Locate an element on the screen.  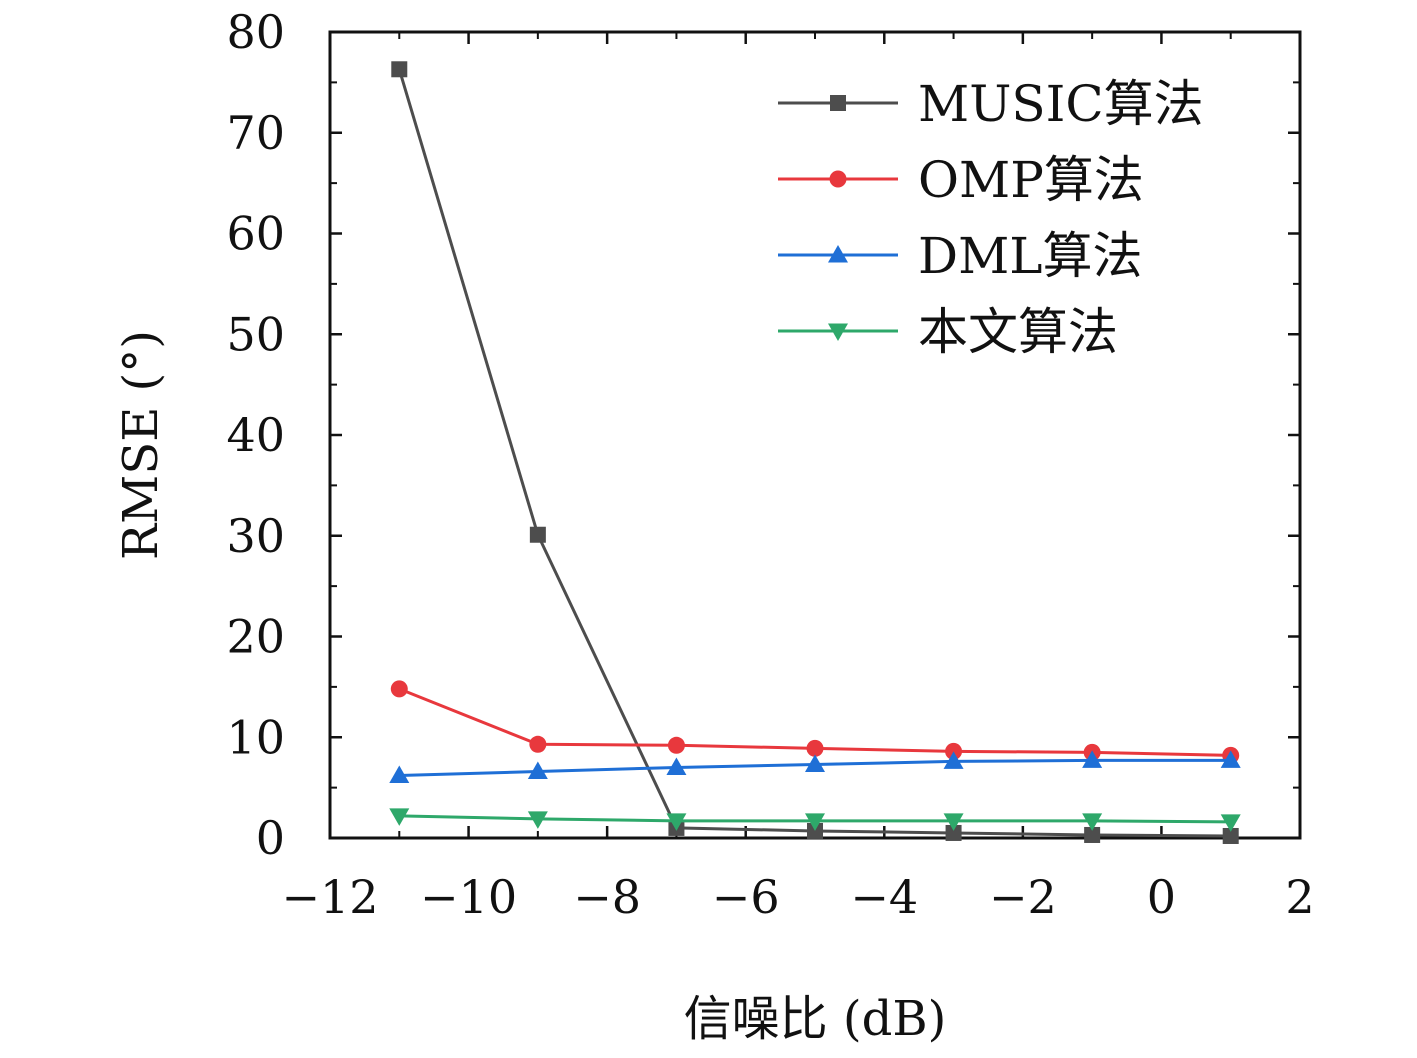
y-tick-label: 20 is located at coordinates (255, 637).